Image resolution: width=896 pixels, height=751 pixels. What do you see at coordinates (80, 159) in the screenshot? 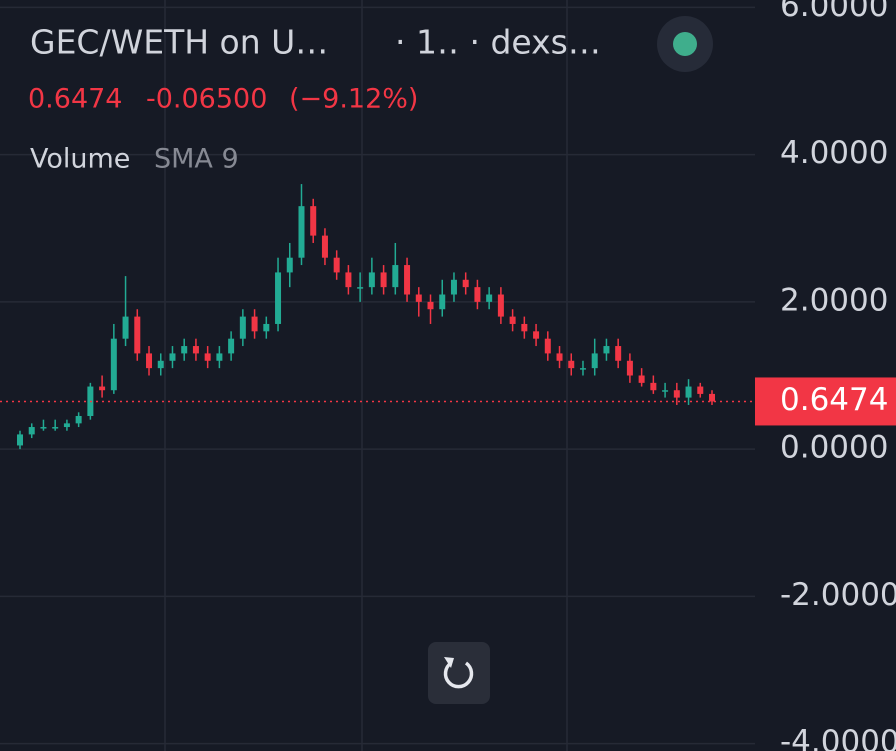
I see `indicator-name: Volume` at bounding box center [80, 159].